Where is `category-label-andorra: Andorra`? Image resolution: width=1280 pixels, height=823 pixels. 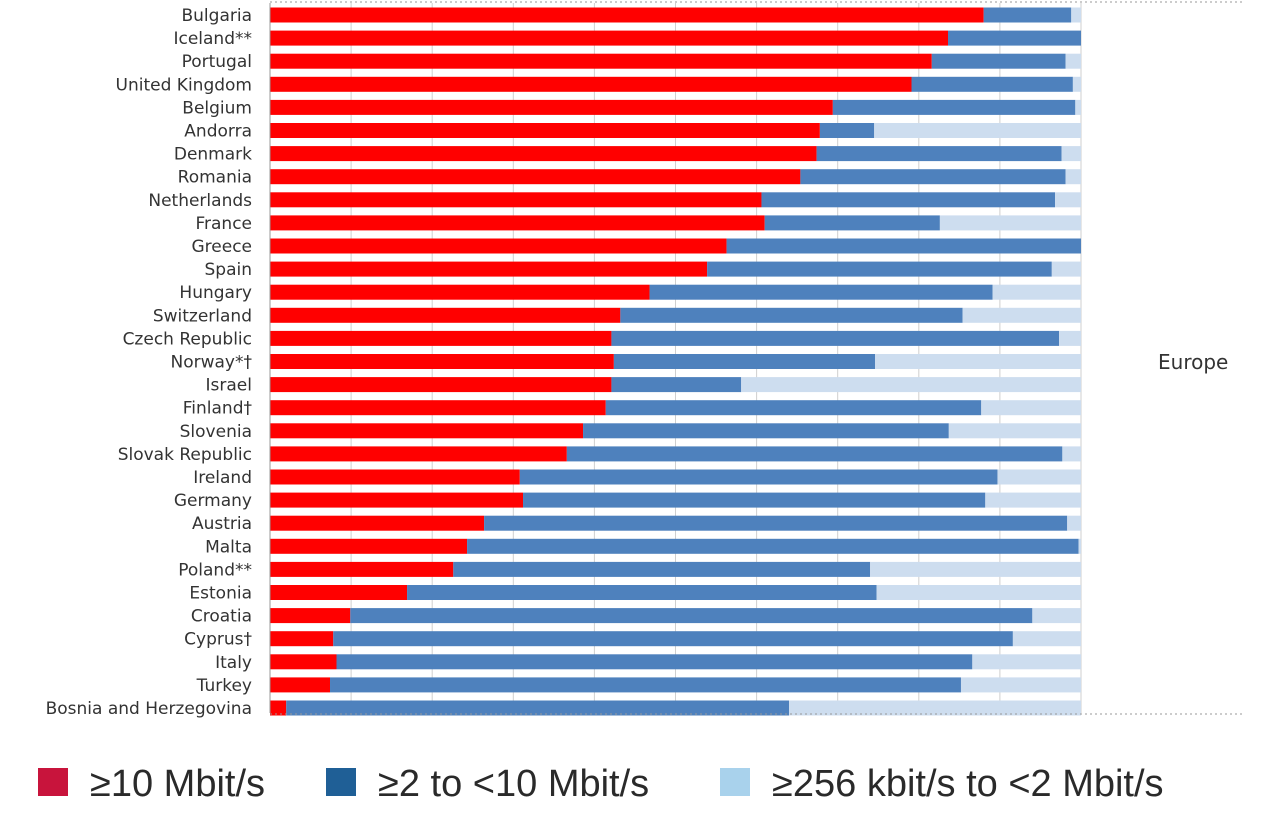
category-label-andorra: Andorra is located at coordinates (218, 132).